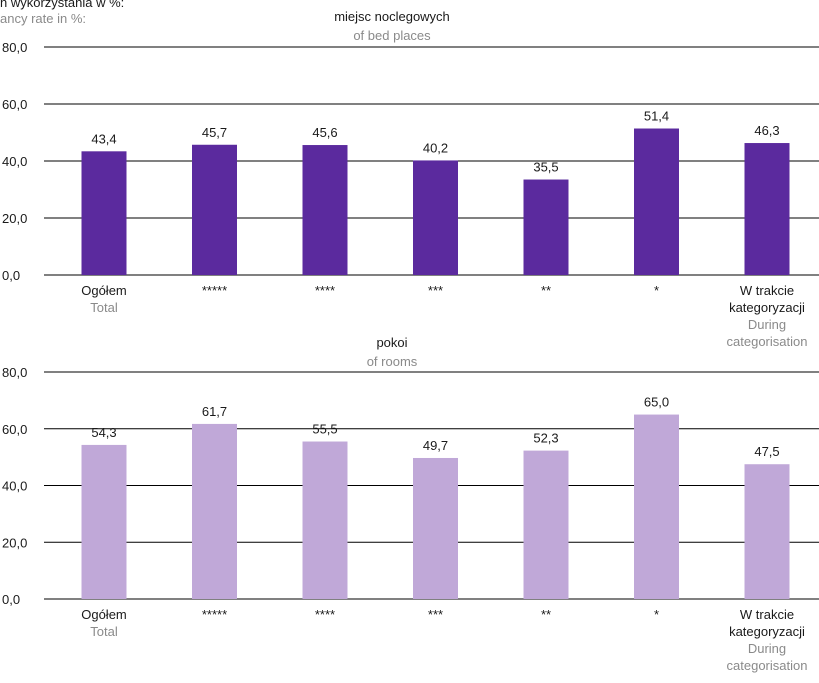 The width and height of the screenshot is (819, 683). Describe the element at coordinates (766, 130) in the screenshot. I see `data-label: 46,3` at that location.